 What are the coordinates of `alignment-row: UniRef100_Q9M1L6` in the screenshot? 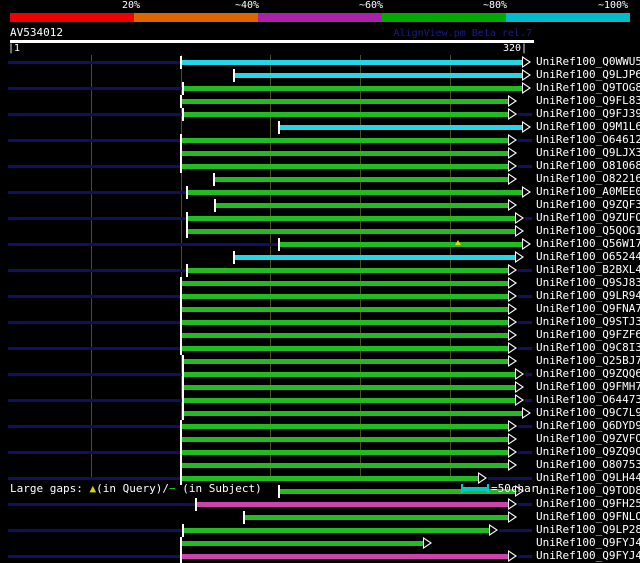 It's located at (320, 127).